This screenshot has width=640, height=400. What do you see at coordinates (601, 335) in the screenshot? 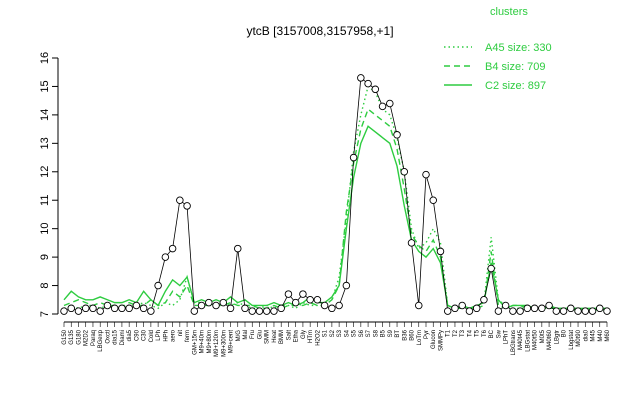
I see `x-tick-label: M40` at bounding box center [601, 335].